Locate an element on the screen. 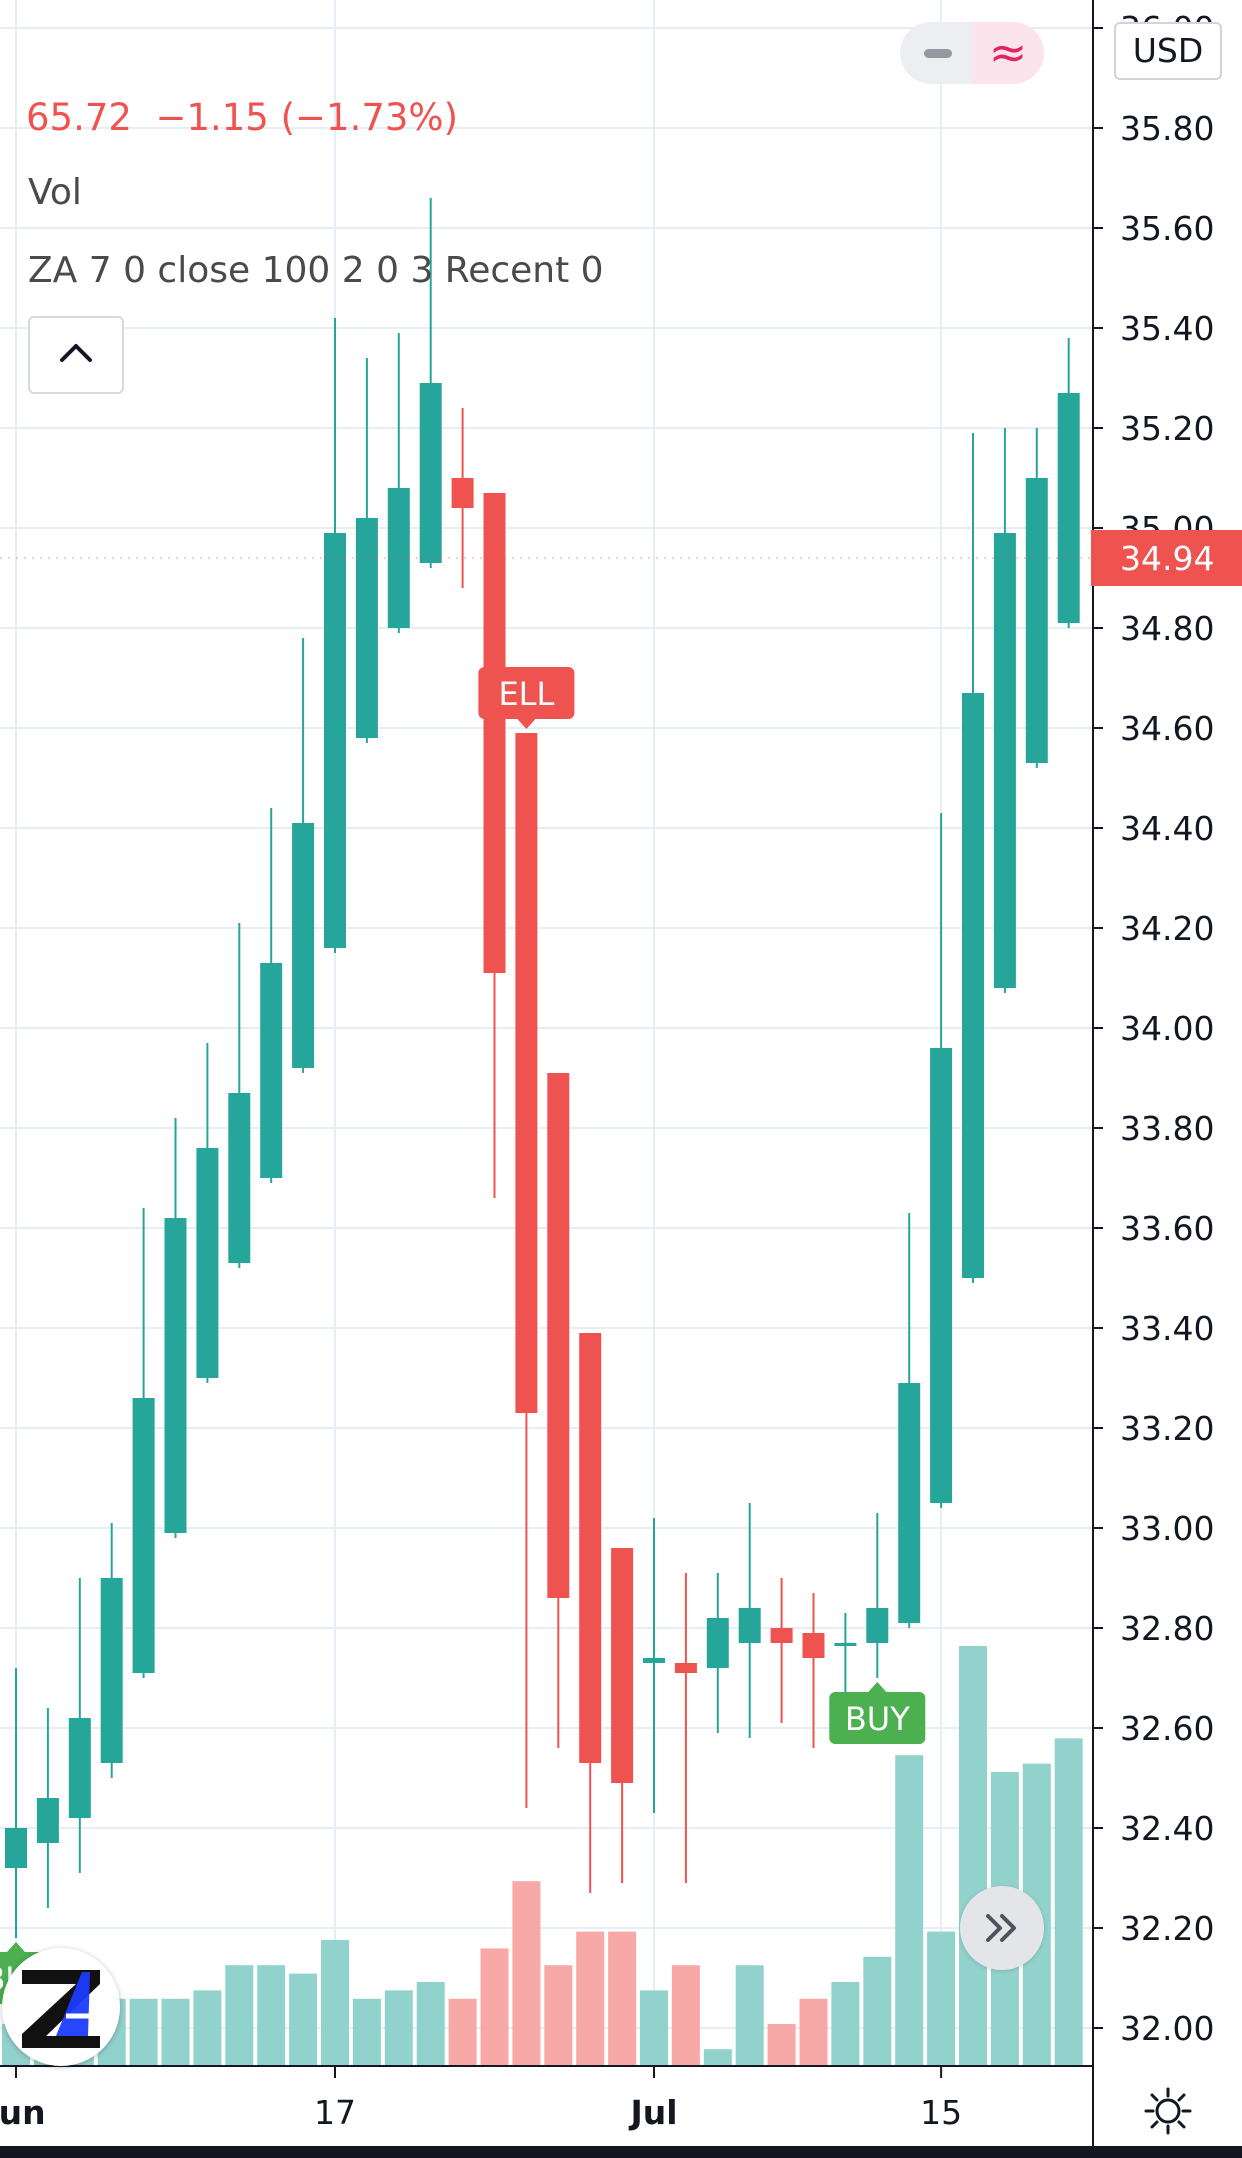 This screenshot has width=1242, height=2158. volume-legend-label: Vol is located at coordinates (55, 192).